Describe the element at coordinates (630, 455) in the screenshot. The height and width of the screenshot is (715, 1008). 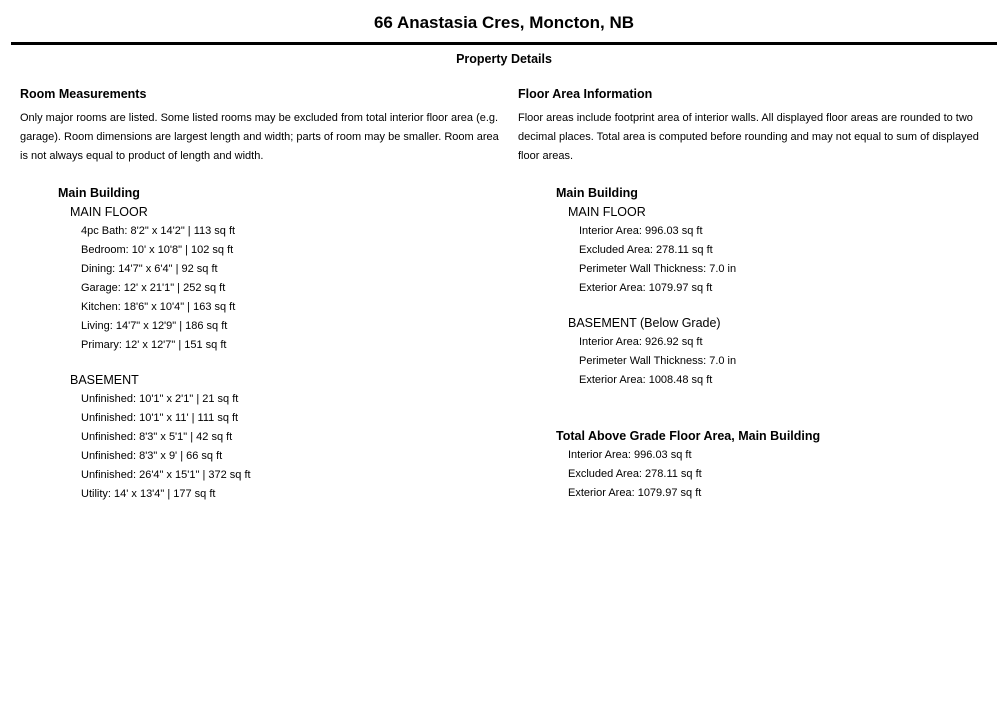
I see `total-line: Interior Area: 996.03 sq ft` at that location.